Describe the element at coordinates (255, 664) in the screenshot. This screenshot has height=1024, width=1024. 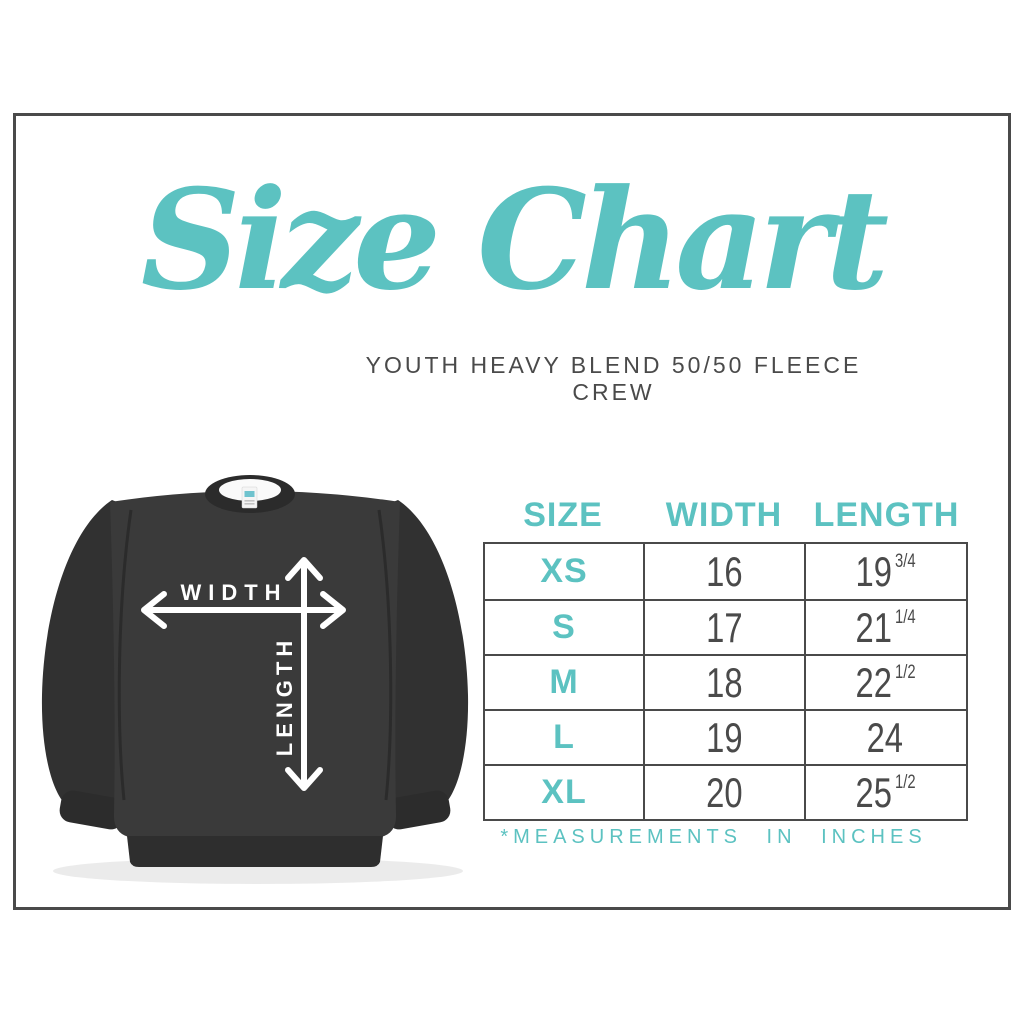
I see `sweatshirt-body` at that location.